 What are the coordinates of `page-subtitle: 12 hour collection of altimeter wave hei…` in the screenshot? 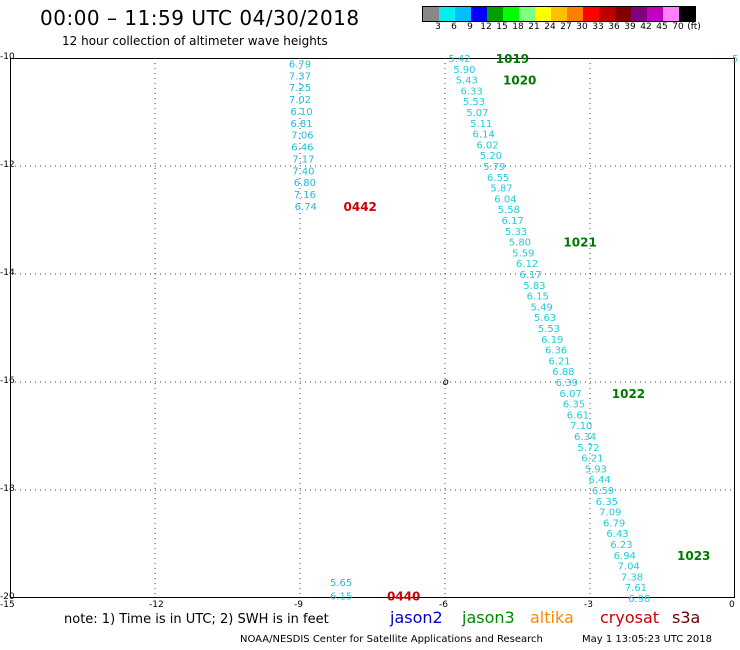 It's located at (195, 41).